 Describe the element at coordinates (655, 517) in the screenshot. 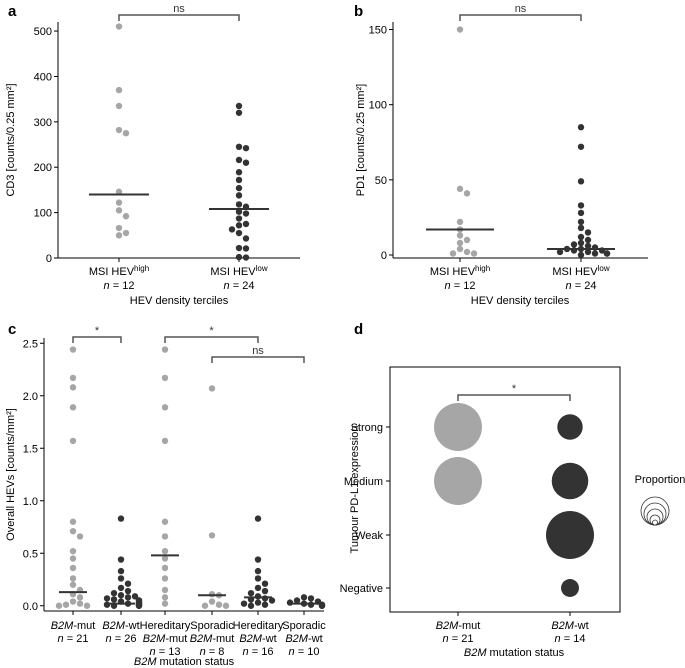

I see `legend-size-circle` at that location.